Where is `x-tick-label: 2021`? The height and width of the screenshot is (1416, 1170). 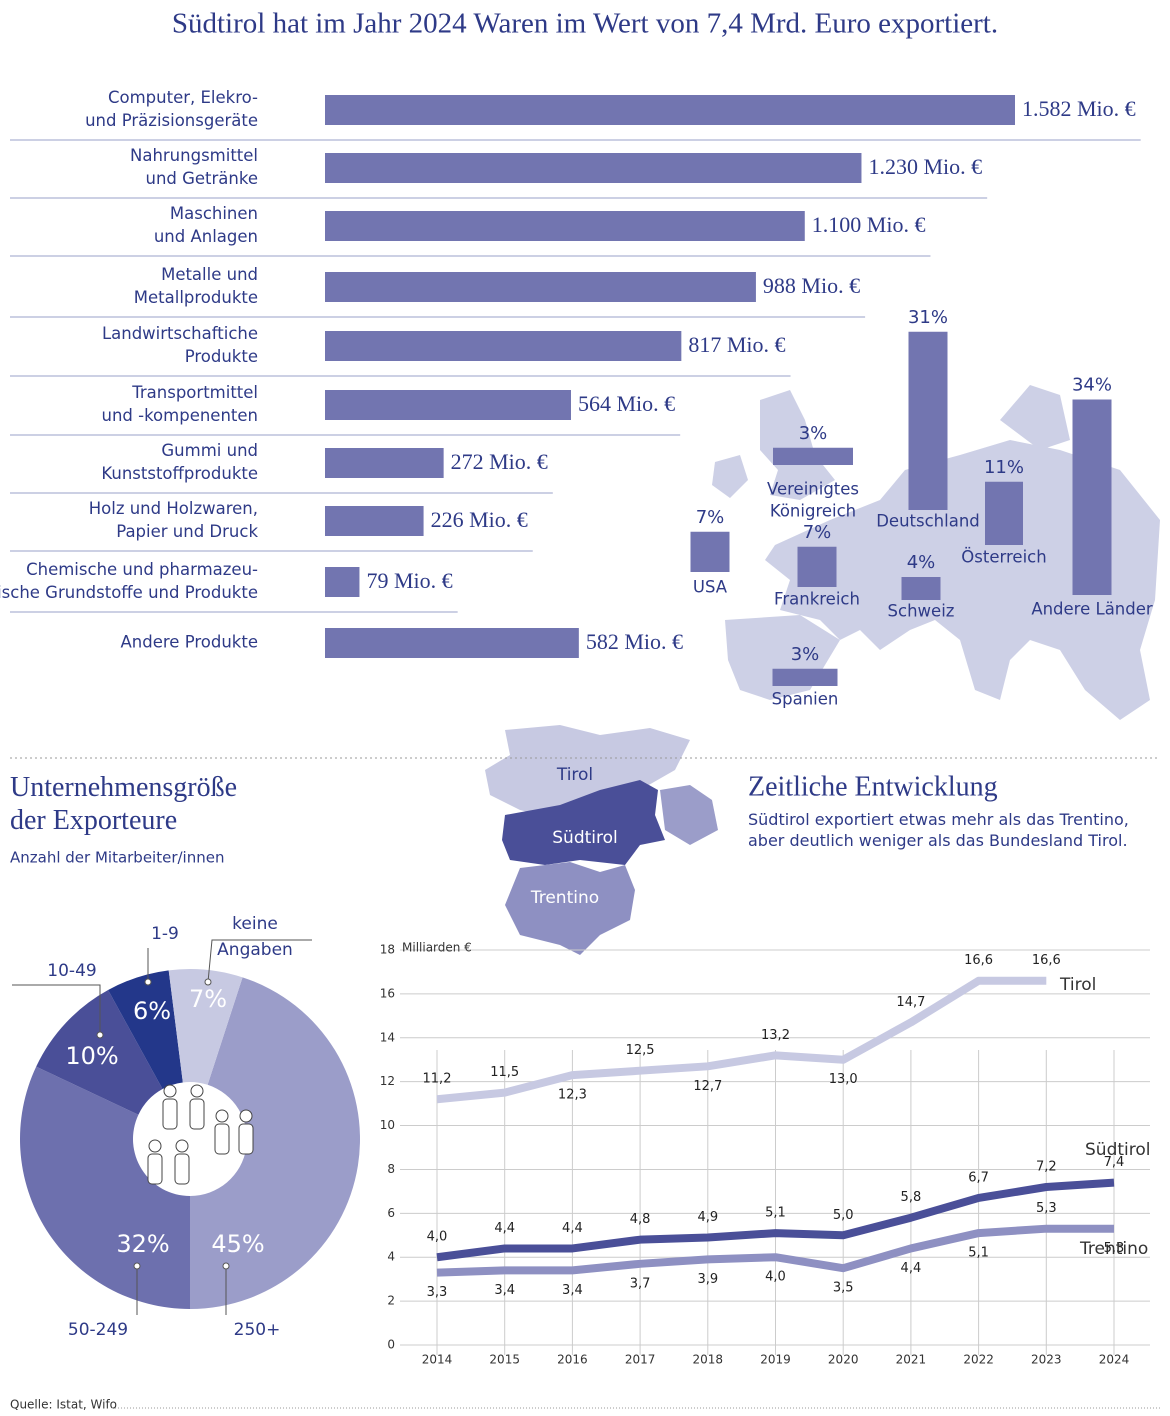 x-tick-label: 2021 is located at coordinates (911, 1360).